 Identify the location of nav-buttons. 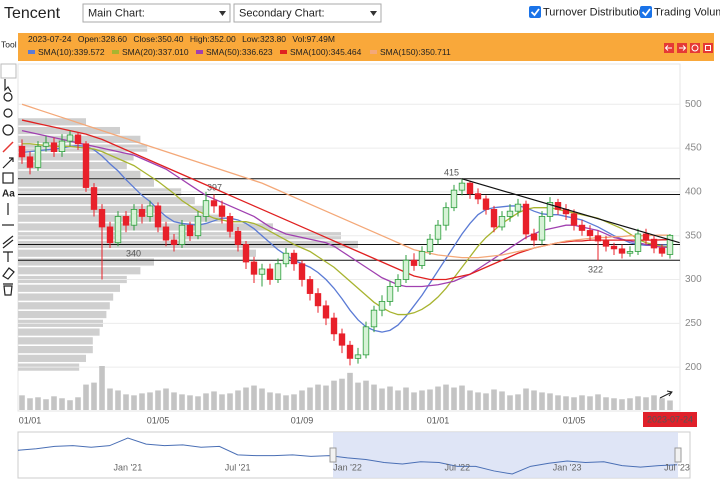
(688, 48).